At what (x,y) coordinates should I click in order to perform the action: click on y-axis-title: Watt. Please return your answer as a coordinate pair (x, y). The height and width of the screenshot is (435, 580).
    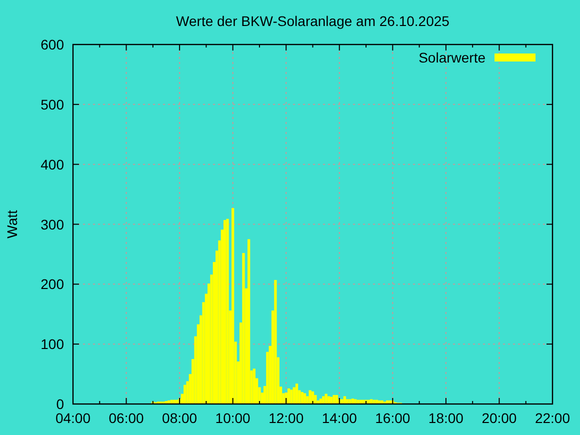
    Looking at the image, I should click on (12, 224).